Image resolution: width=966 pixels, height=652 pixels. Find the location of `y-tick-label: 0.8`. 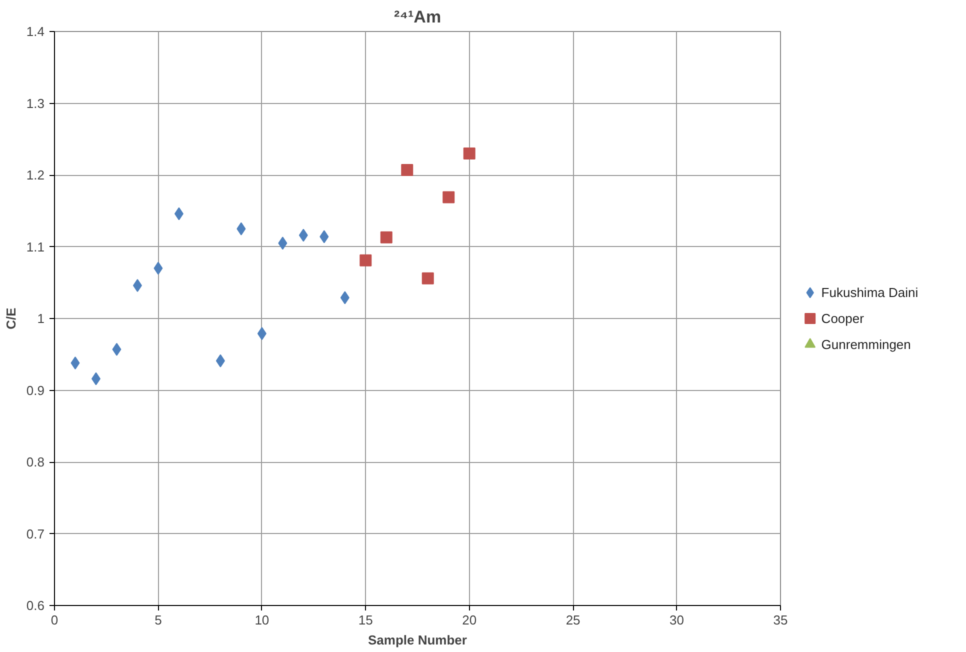

y-tick-label: 0.8 is located at coordinates (35, 462).